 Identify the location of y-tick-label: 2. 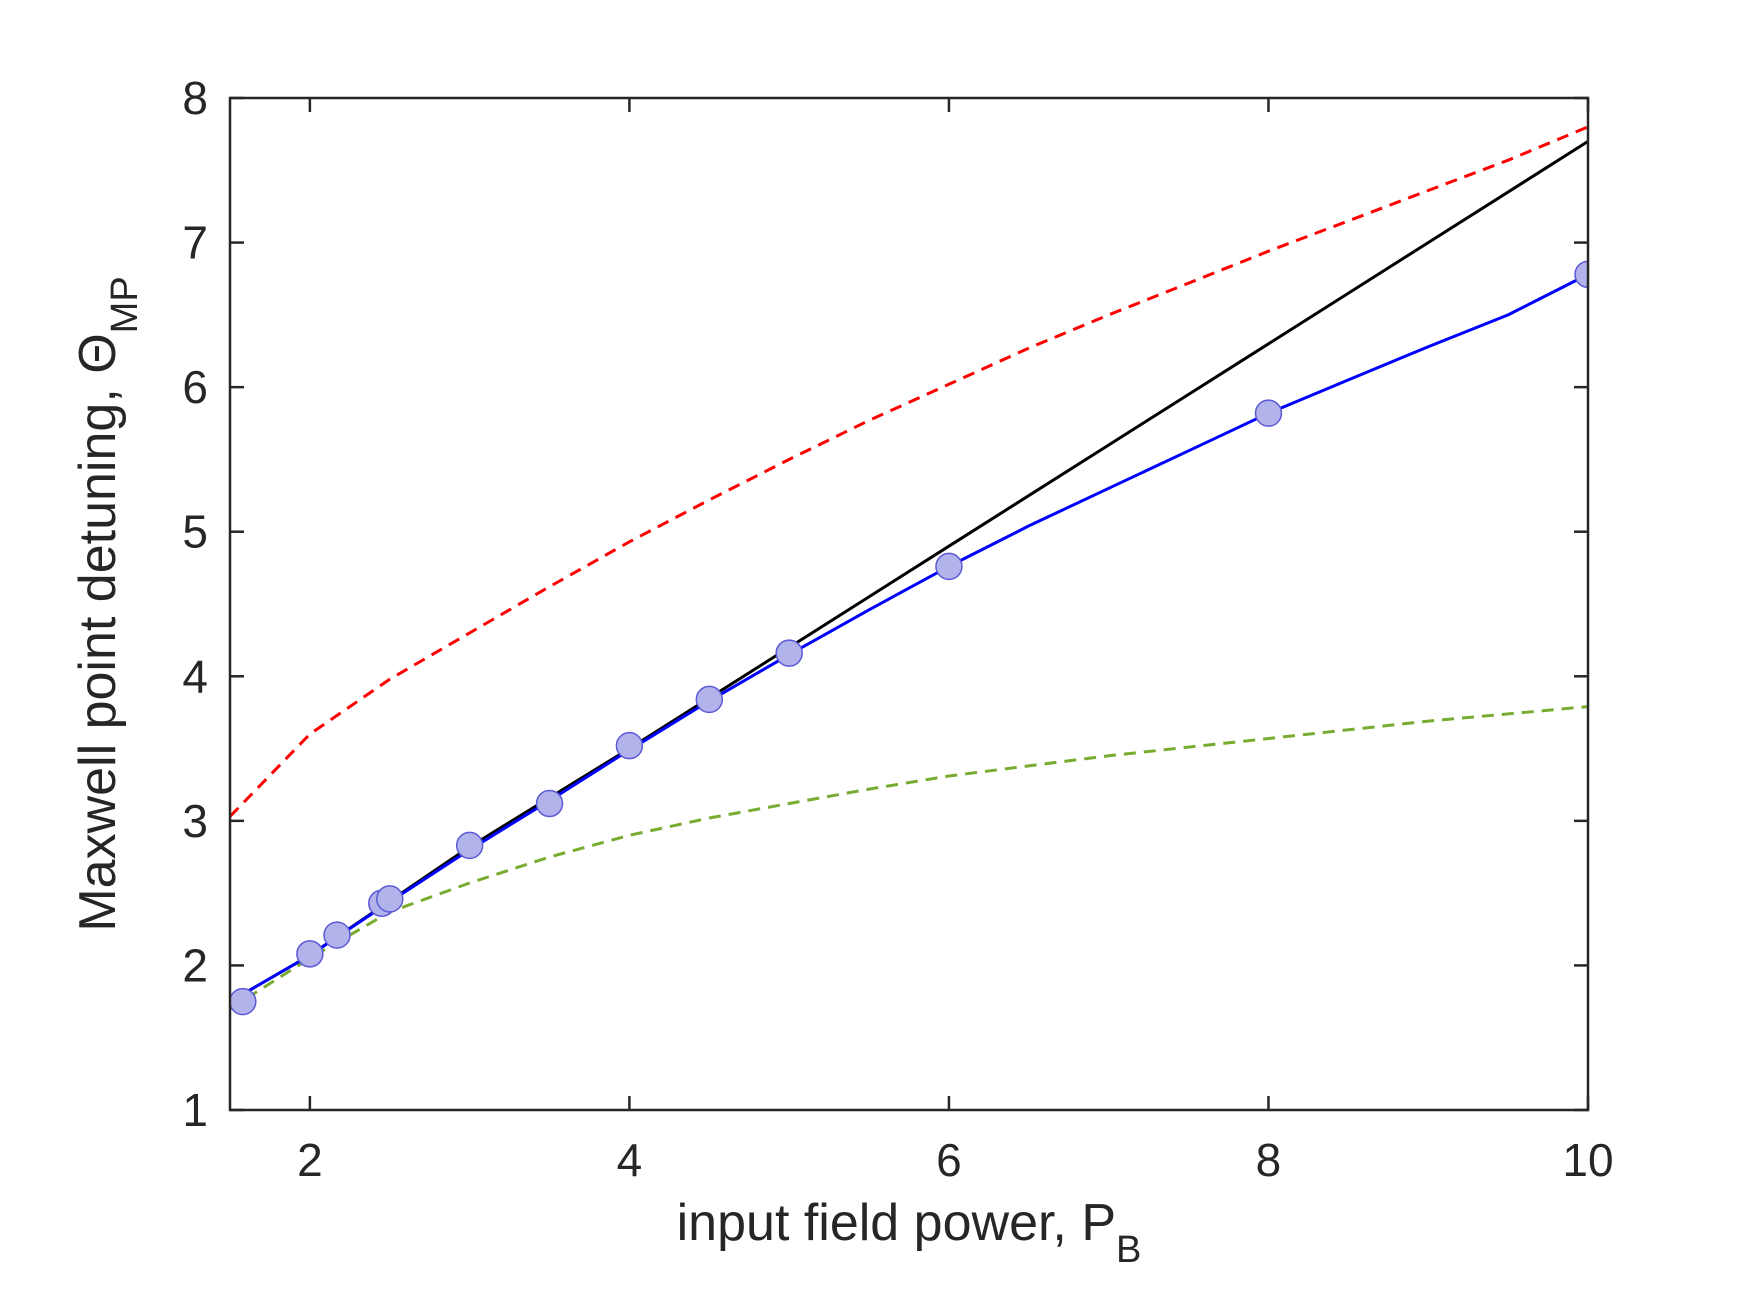
(195, 965).